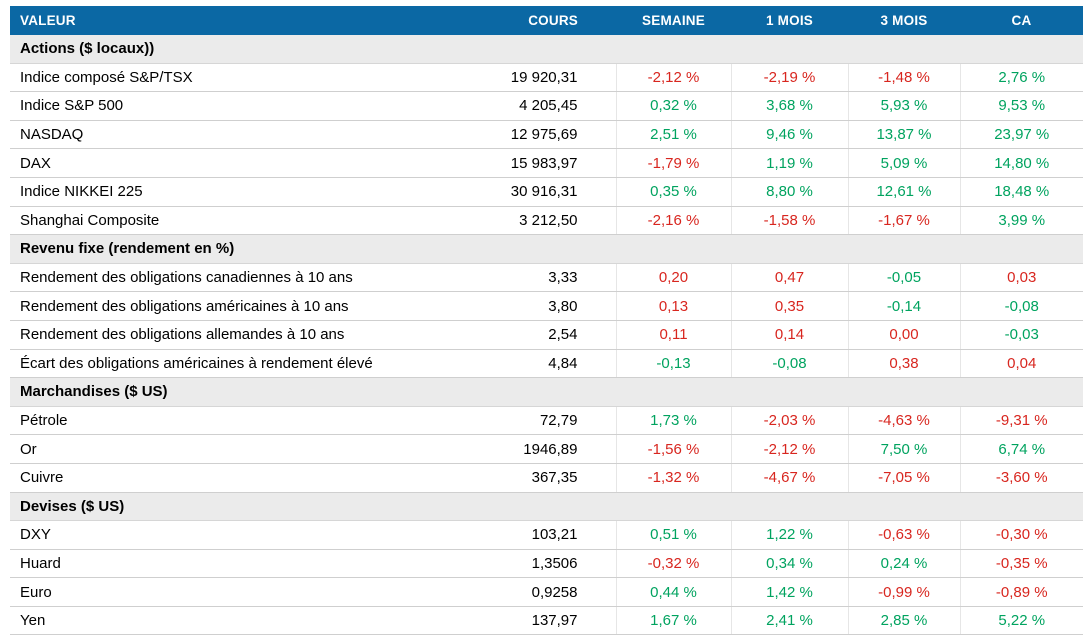  What do you see at coordinates (673, 221) in the screenshot?
I see `cell-semaine: -2,16 %` at bounding box center [673, 221].